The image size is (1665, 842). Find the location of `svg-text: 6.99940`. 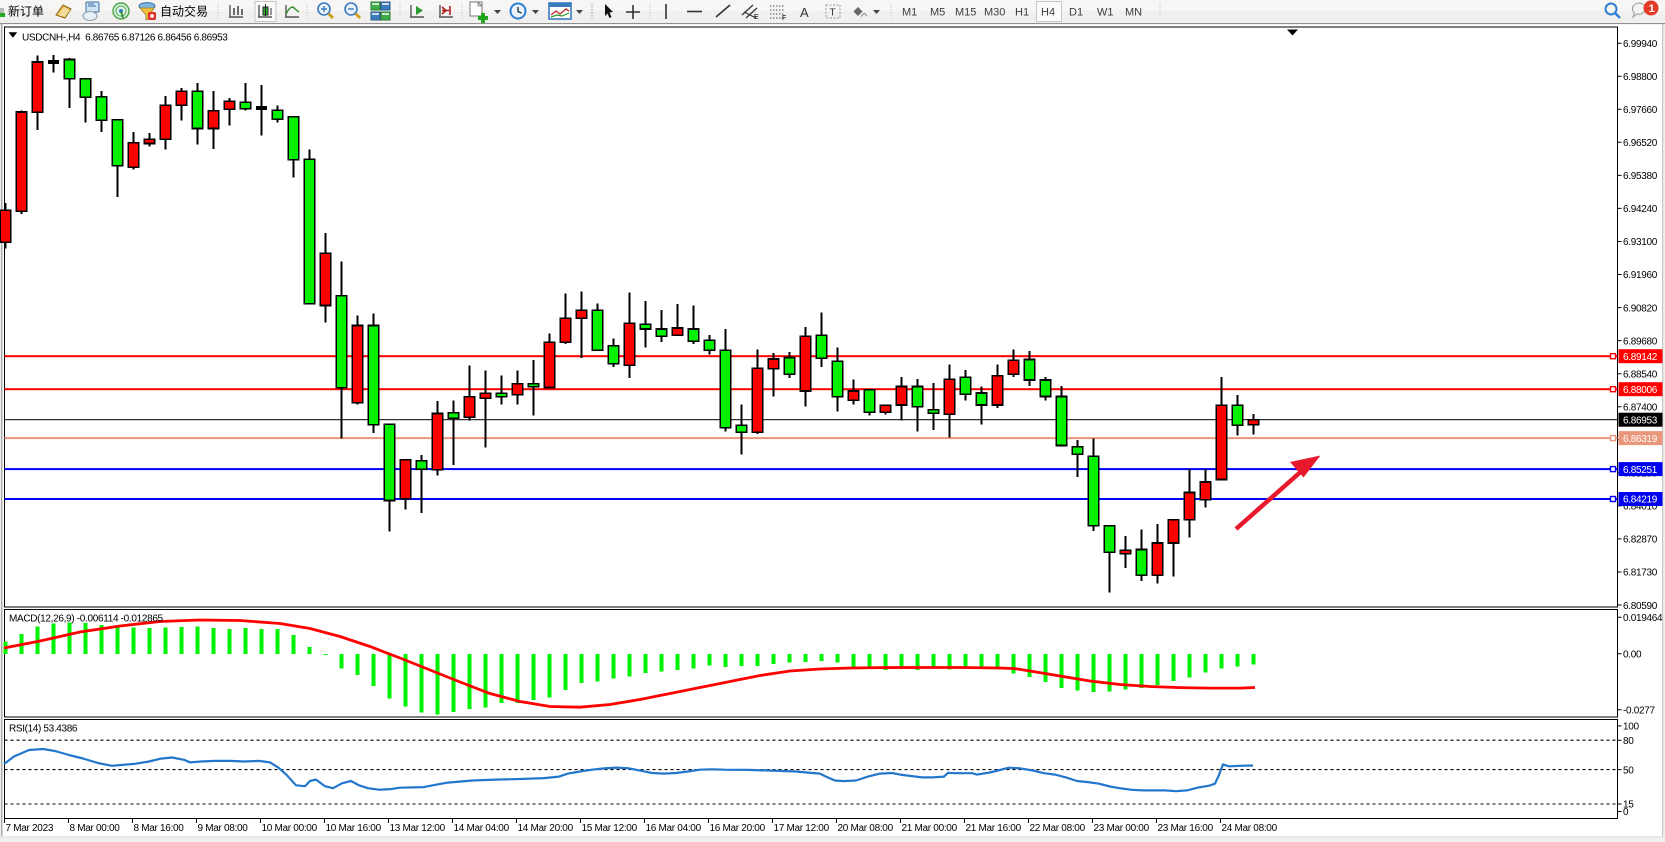

svg-text: 6.99940 is located at coordinates (1640, 44).